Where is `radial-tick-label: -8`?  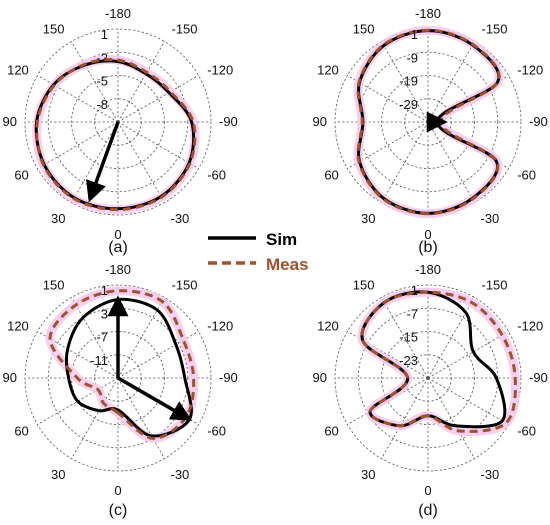
radial-tick-label: -8 is located at coordinates (102, 104).